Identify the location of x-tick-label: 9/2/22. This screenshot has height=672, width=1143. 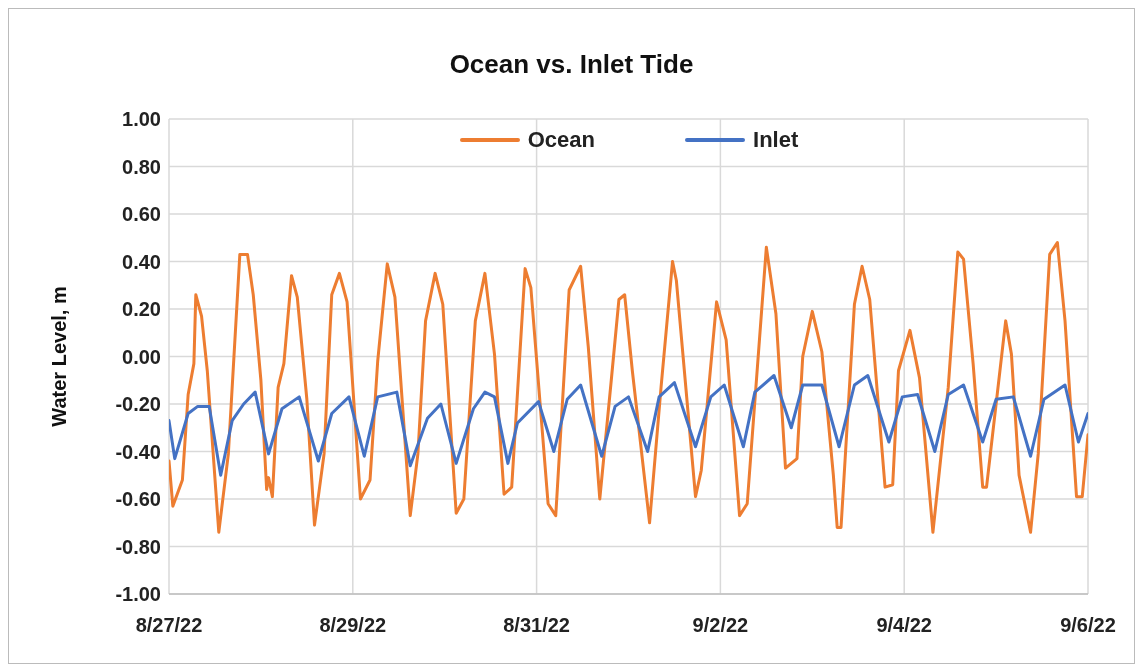
(720, 625).